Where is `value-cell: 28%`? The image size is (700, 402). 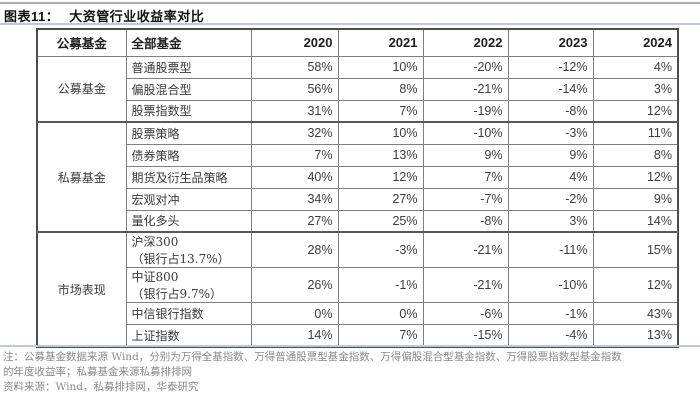
value-cell: 28% is located at coordinates (294, 249).